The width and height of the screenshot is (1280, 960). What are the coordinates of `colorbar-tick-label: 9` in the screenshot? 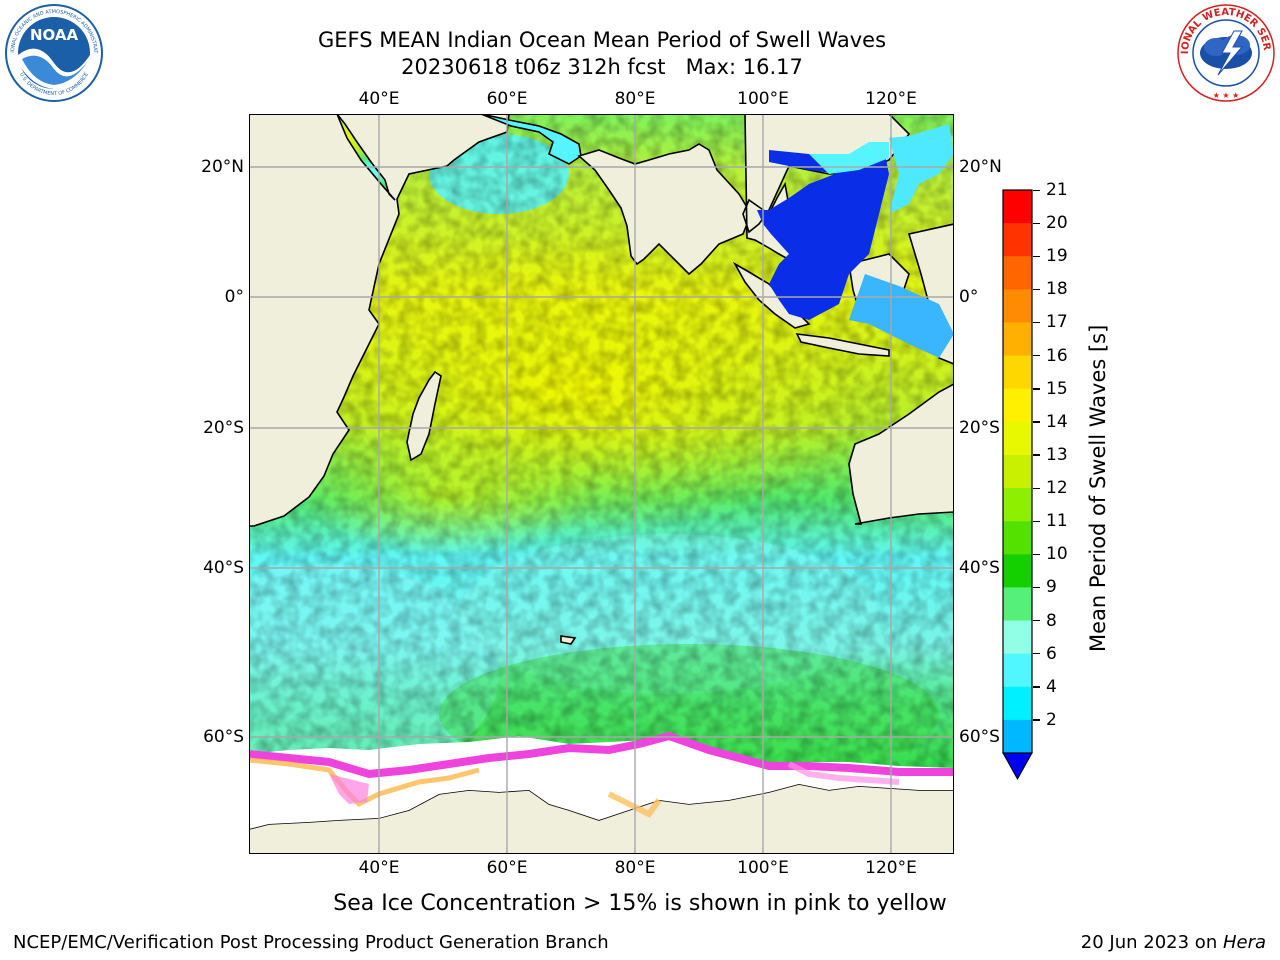 It's located at (1051, 587).